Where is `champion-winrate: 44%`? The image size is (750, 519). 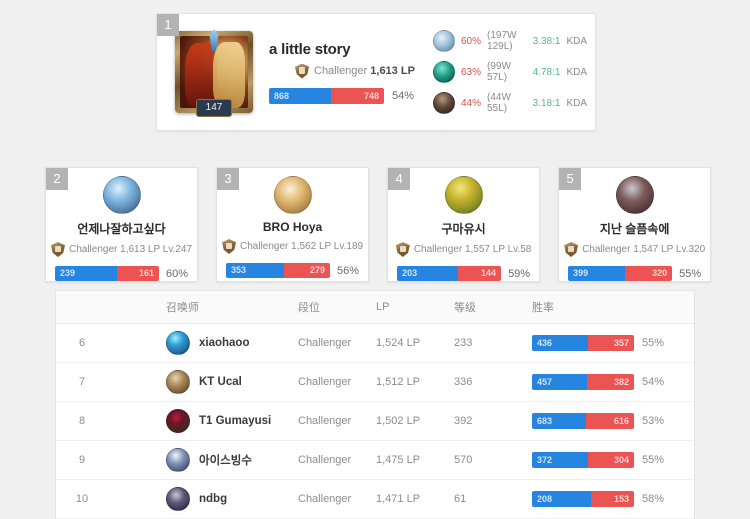
champion-winrate: 44% is located at coordinates (471, 103).